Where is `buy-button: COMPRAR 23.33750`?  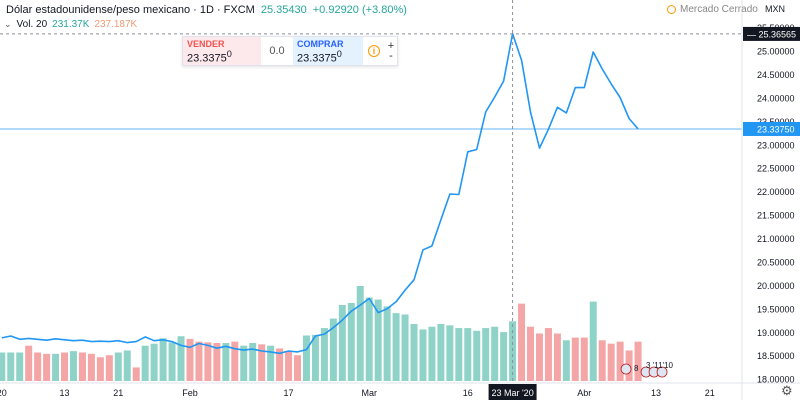
buy-button: COMPRAR 23.33750 is located at coordinates (328, 51).